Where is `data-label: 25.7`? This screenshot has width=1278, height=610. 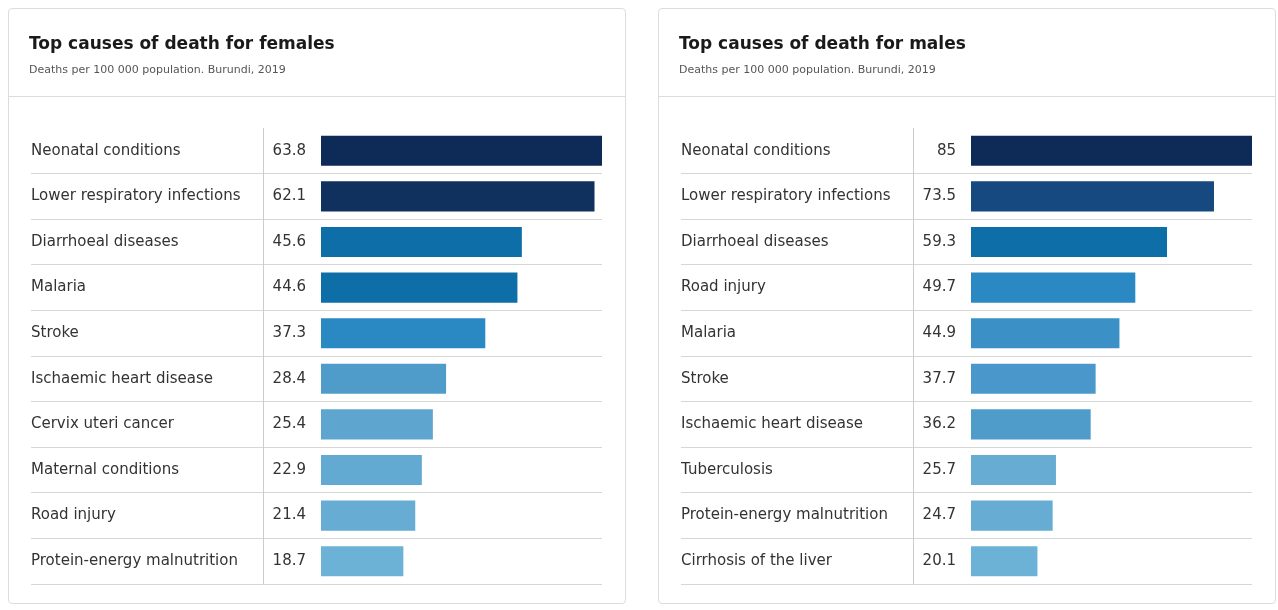 data-label: 25.7 is located at coordinates (939, 468).